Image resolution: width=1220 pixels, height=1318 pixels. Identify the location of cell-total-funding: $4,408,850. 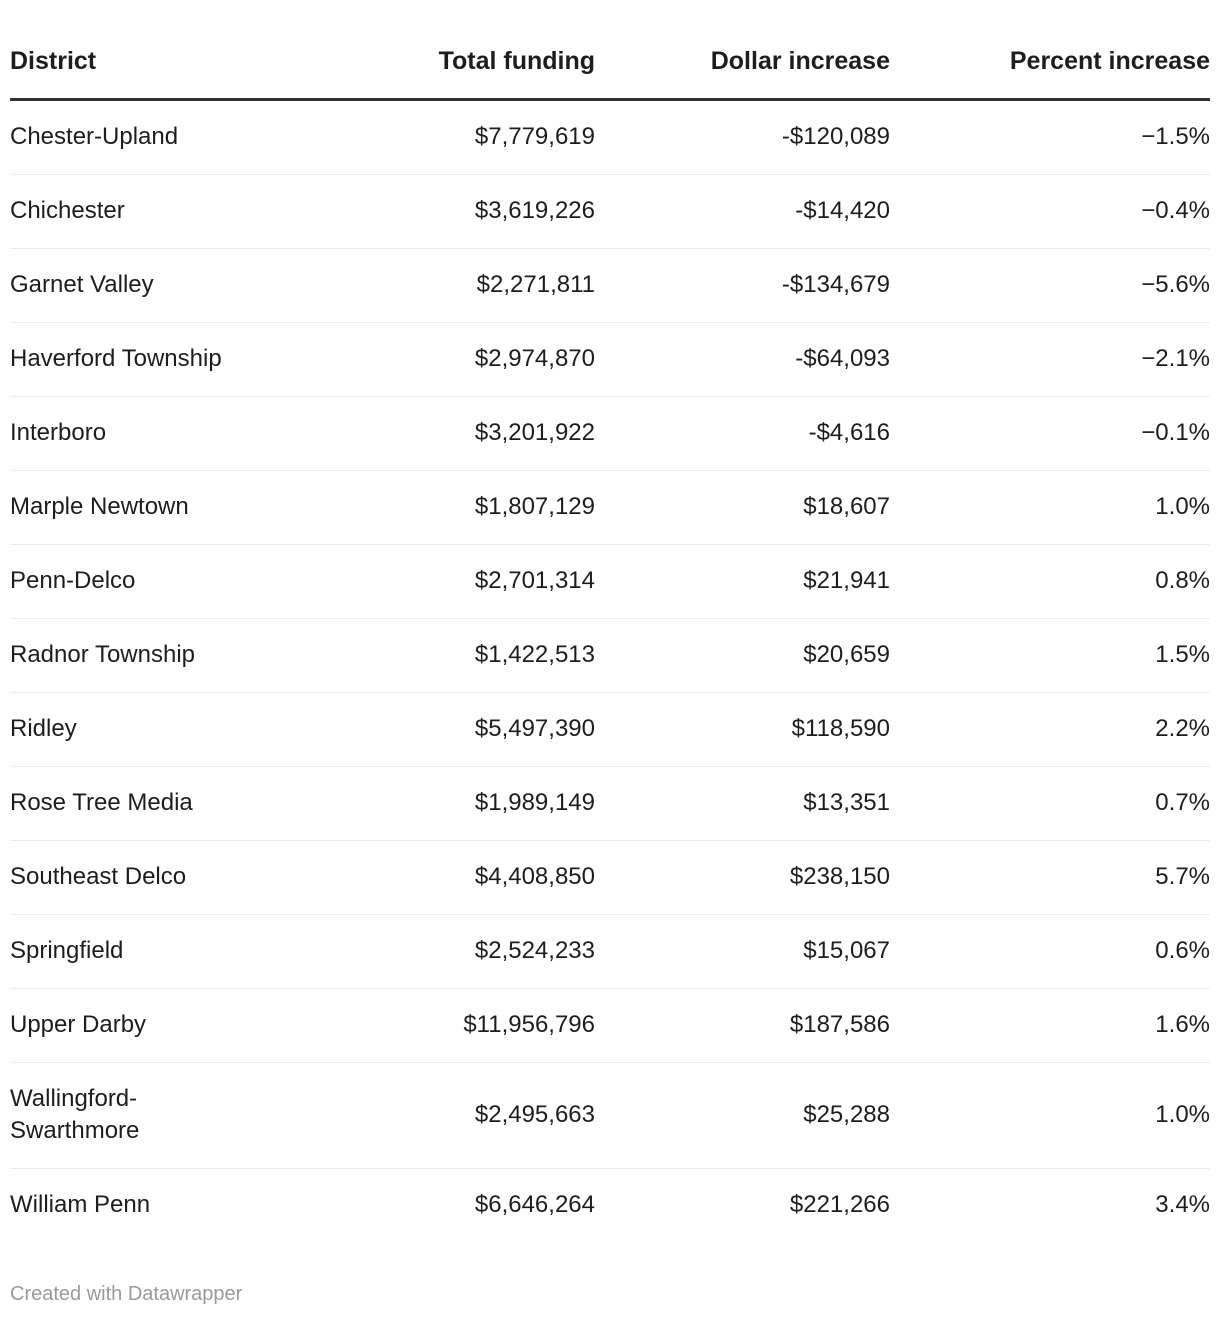
(427, 877).